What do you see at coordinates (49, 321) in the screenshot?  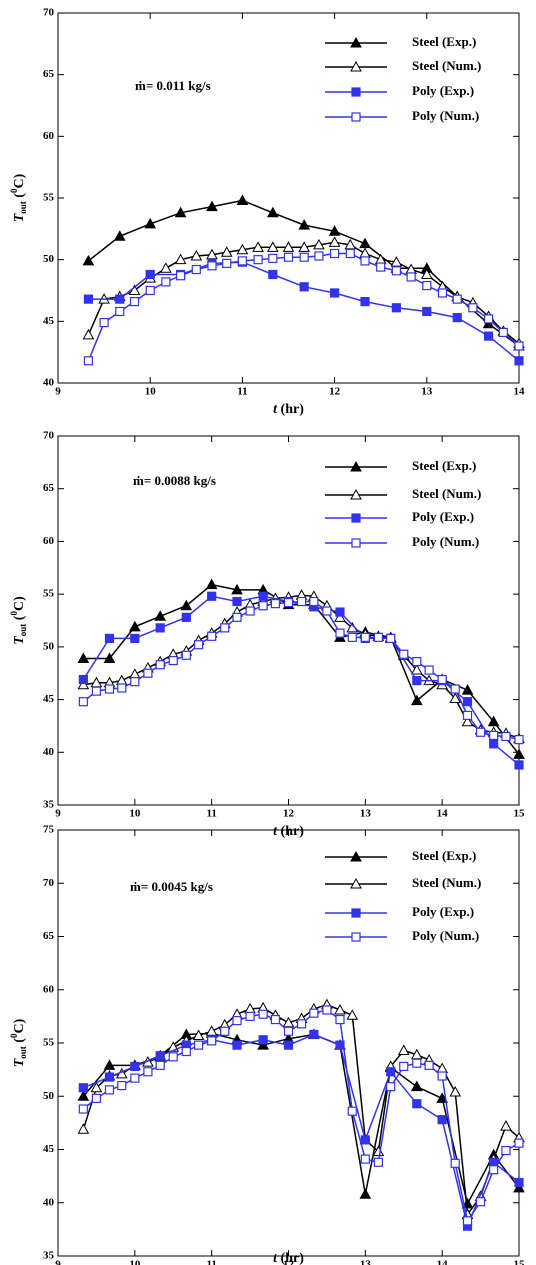 I see `y-tick-label: 45` at bounding box center [49, 321].